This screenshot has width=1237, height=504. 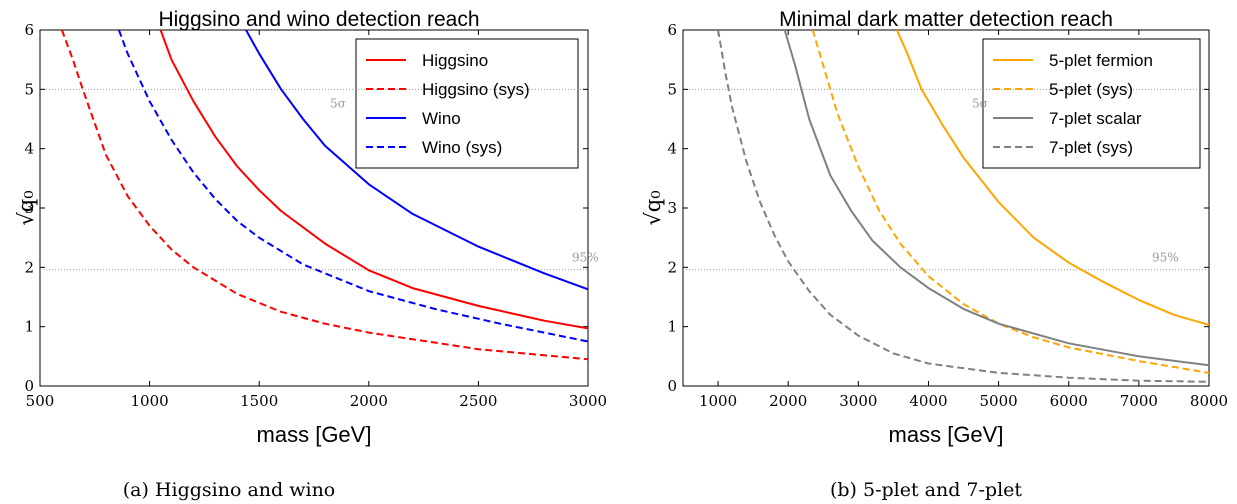 I want to click on x-tick-label: 5000, so click(x=999, y=401).